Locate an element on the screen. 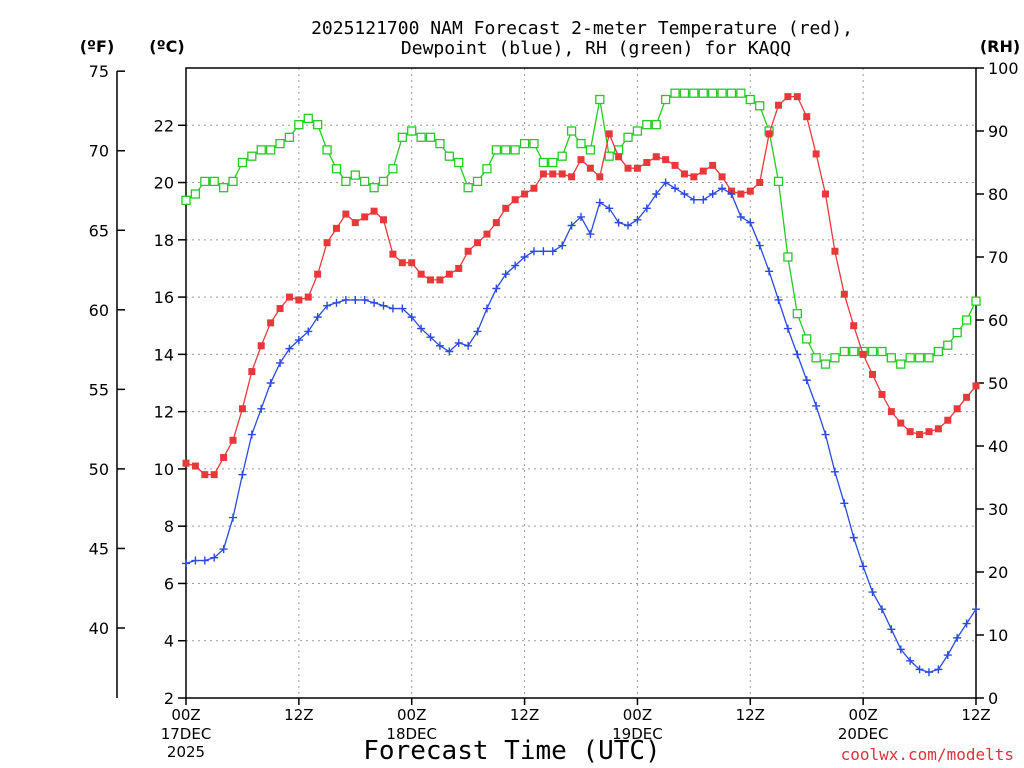 The width and height of the screenshot is (1024, 768). rh-axis-label: (RH) is located at coordinates (1000, 46).